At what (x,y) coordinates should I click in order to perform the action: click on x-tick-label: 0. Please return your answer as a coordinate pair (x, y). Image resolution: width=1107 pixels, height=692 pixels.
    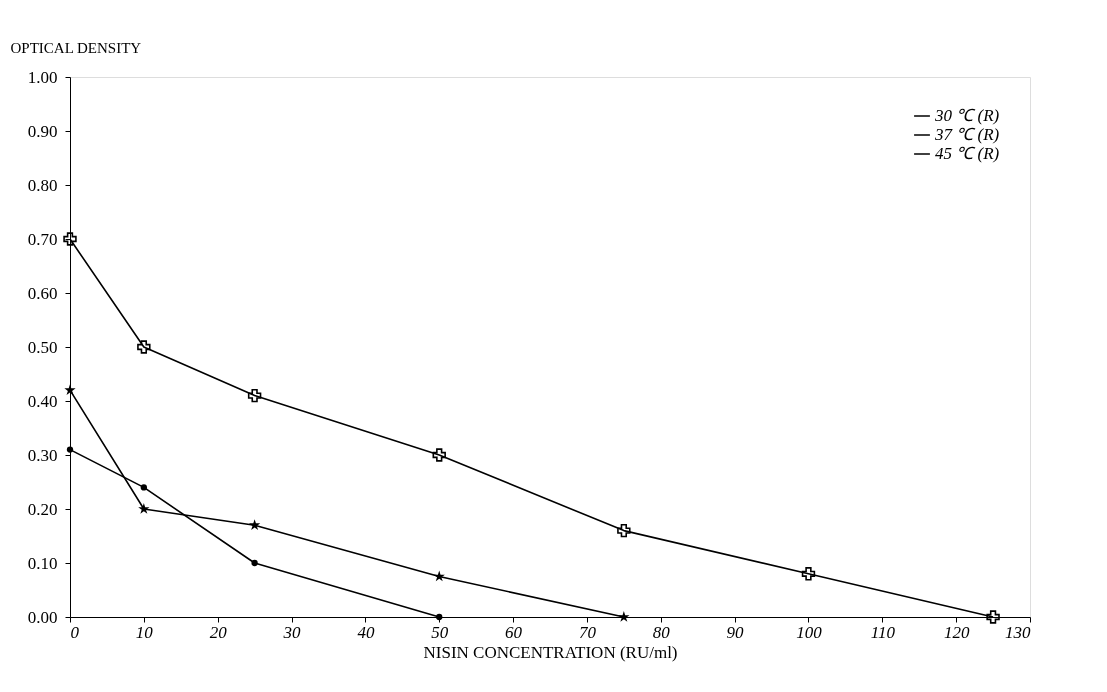
    Looking at the image, I should click on (75, 632).